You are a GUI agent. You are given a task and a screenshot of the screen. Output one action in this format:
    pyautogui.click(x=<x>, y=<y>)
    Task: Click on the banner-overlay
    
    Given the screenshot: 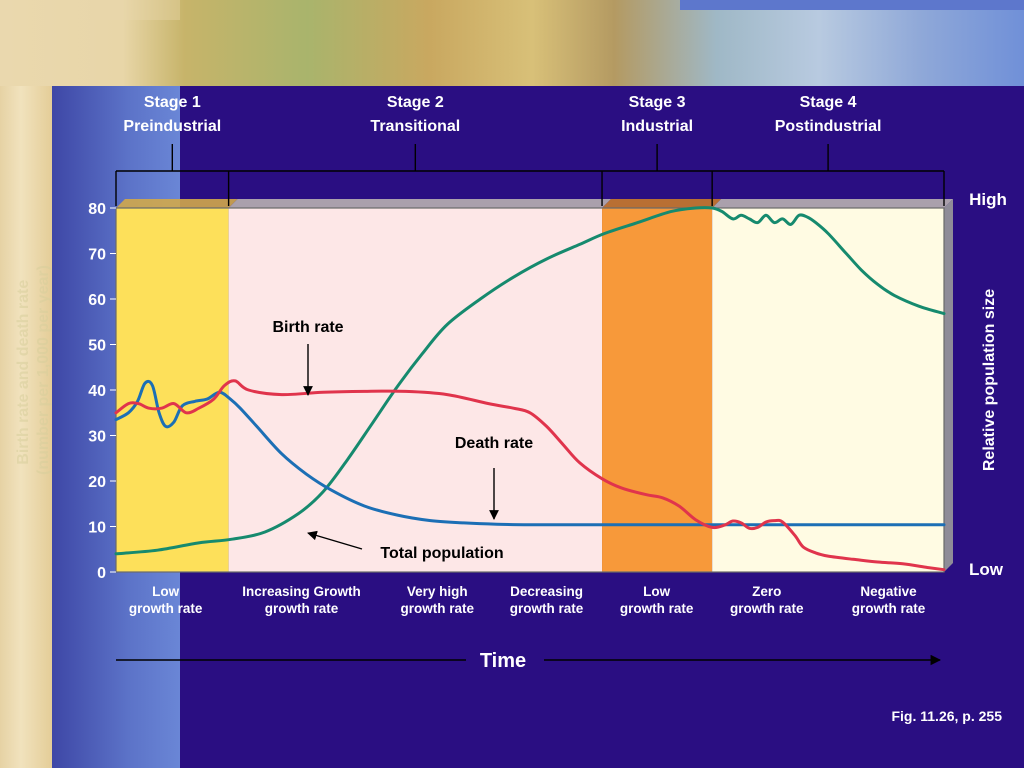 What is the action you would take?
    pyautogui.click(x=116, y=10)
    